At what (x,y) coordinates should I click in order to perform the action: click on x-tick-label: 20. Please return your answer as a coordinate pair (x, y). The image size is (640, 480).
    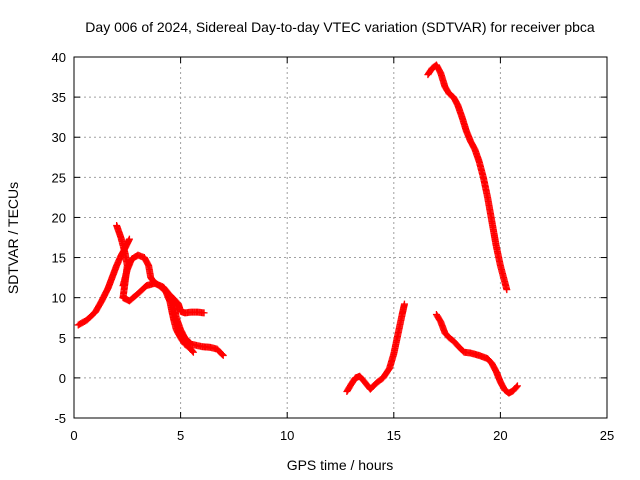
    Looking at the image, I should click on (500, 435).